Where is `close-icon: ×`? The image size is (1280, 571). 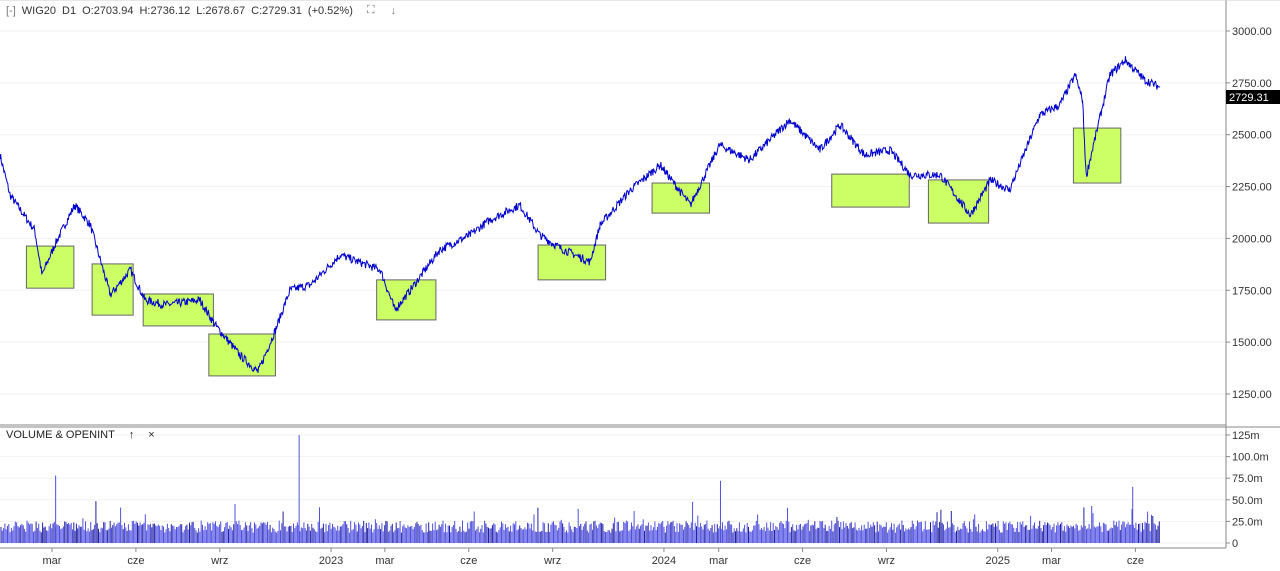 close-icon: × is located at coordinates (151, 435).